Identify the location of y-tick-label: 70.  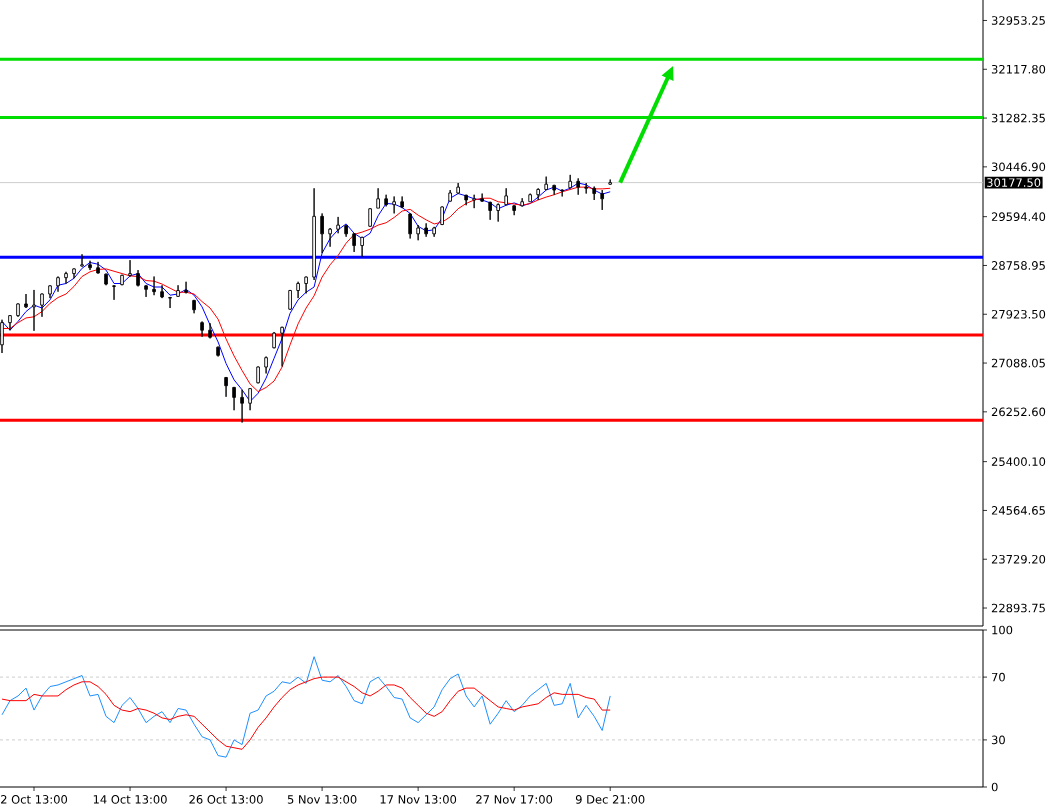
(998, 677).